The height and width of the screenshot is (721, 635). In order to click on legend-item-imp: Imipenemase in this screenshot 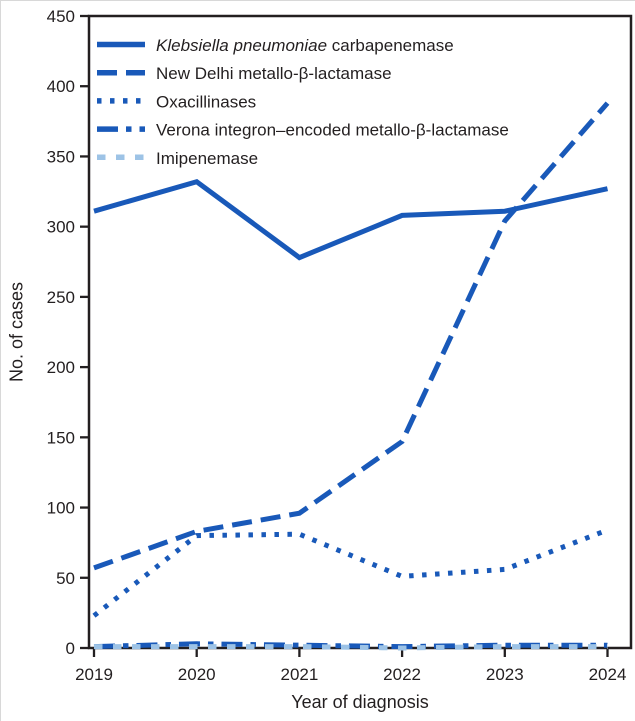, I will do `click(177, 158)`.